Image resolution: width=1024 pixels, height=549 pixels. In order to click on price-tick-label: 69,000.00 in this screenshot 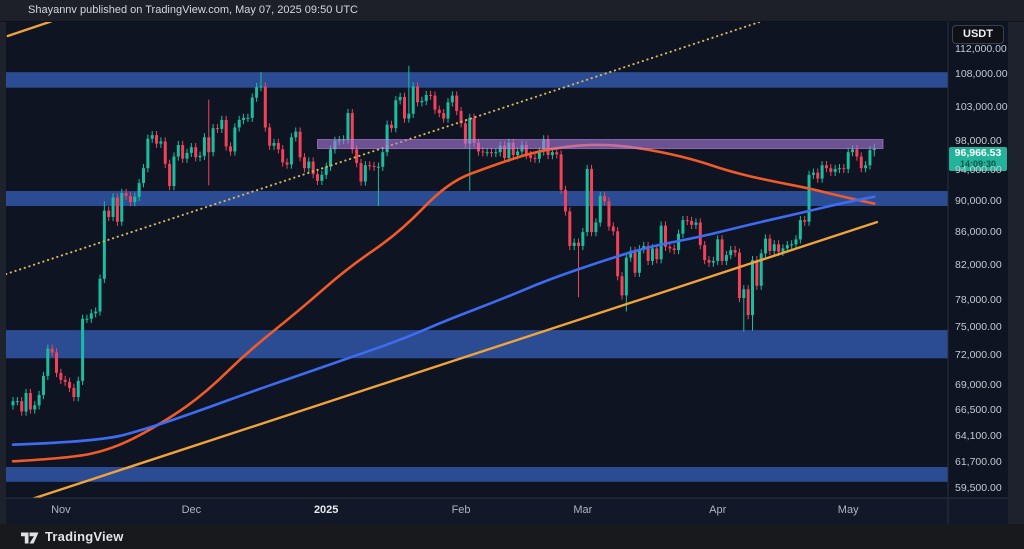, I will do `click(978, 384)`.